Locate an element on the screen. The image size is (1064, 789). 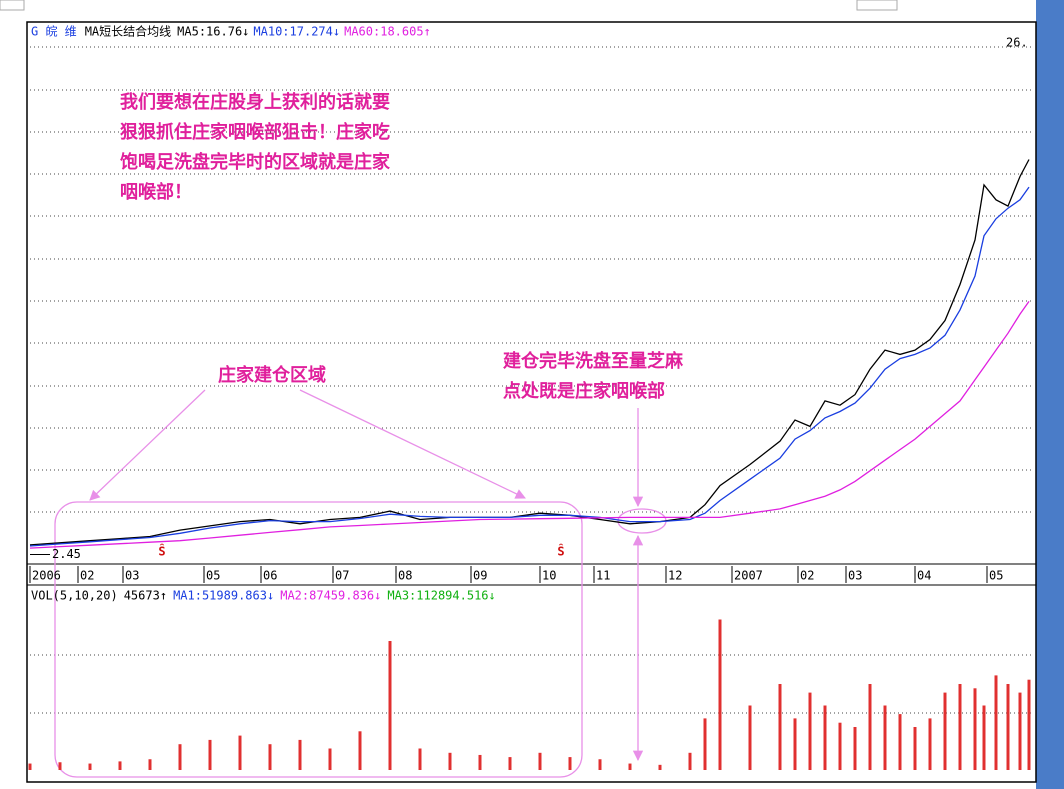
legend-entry: MA短长结合均线 is located at coordinates (128, 31).